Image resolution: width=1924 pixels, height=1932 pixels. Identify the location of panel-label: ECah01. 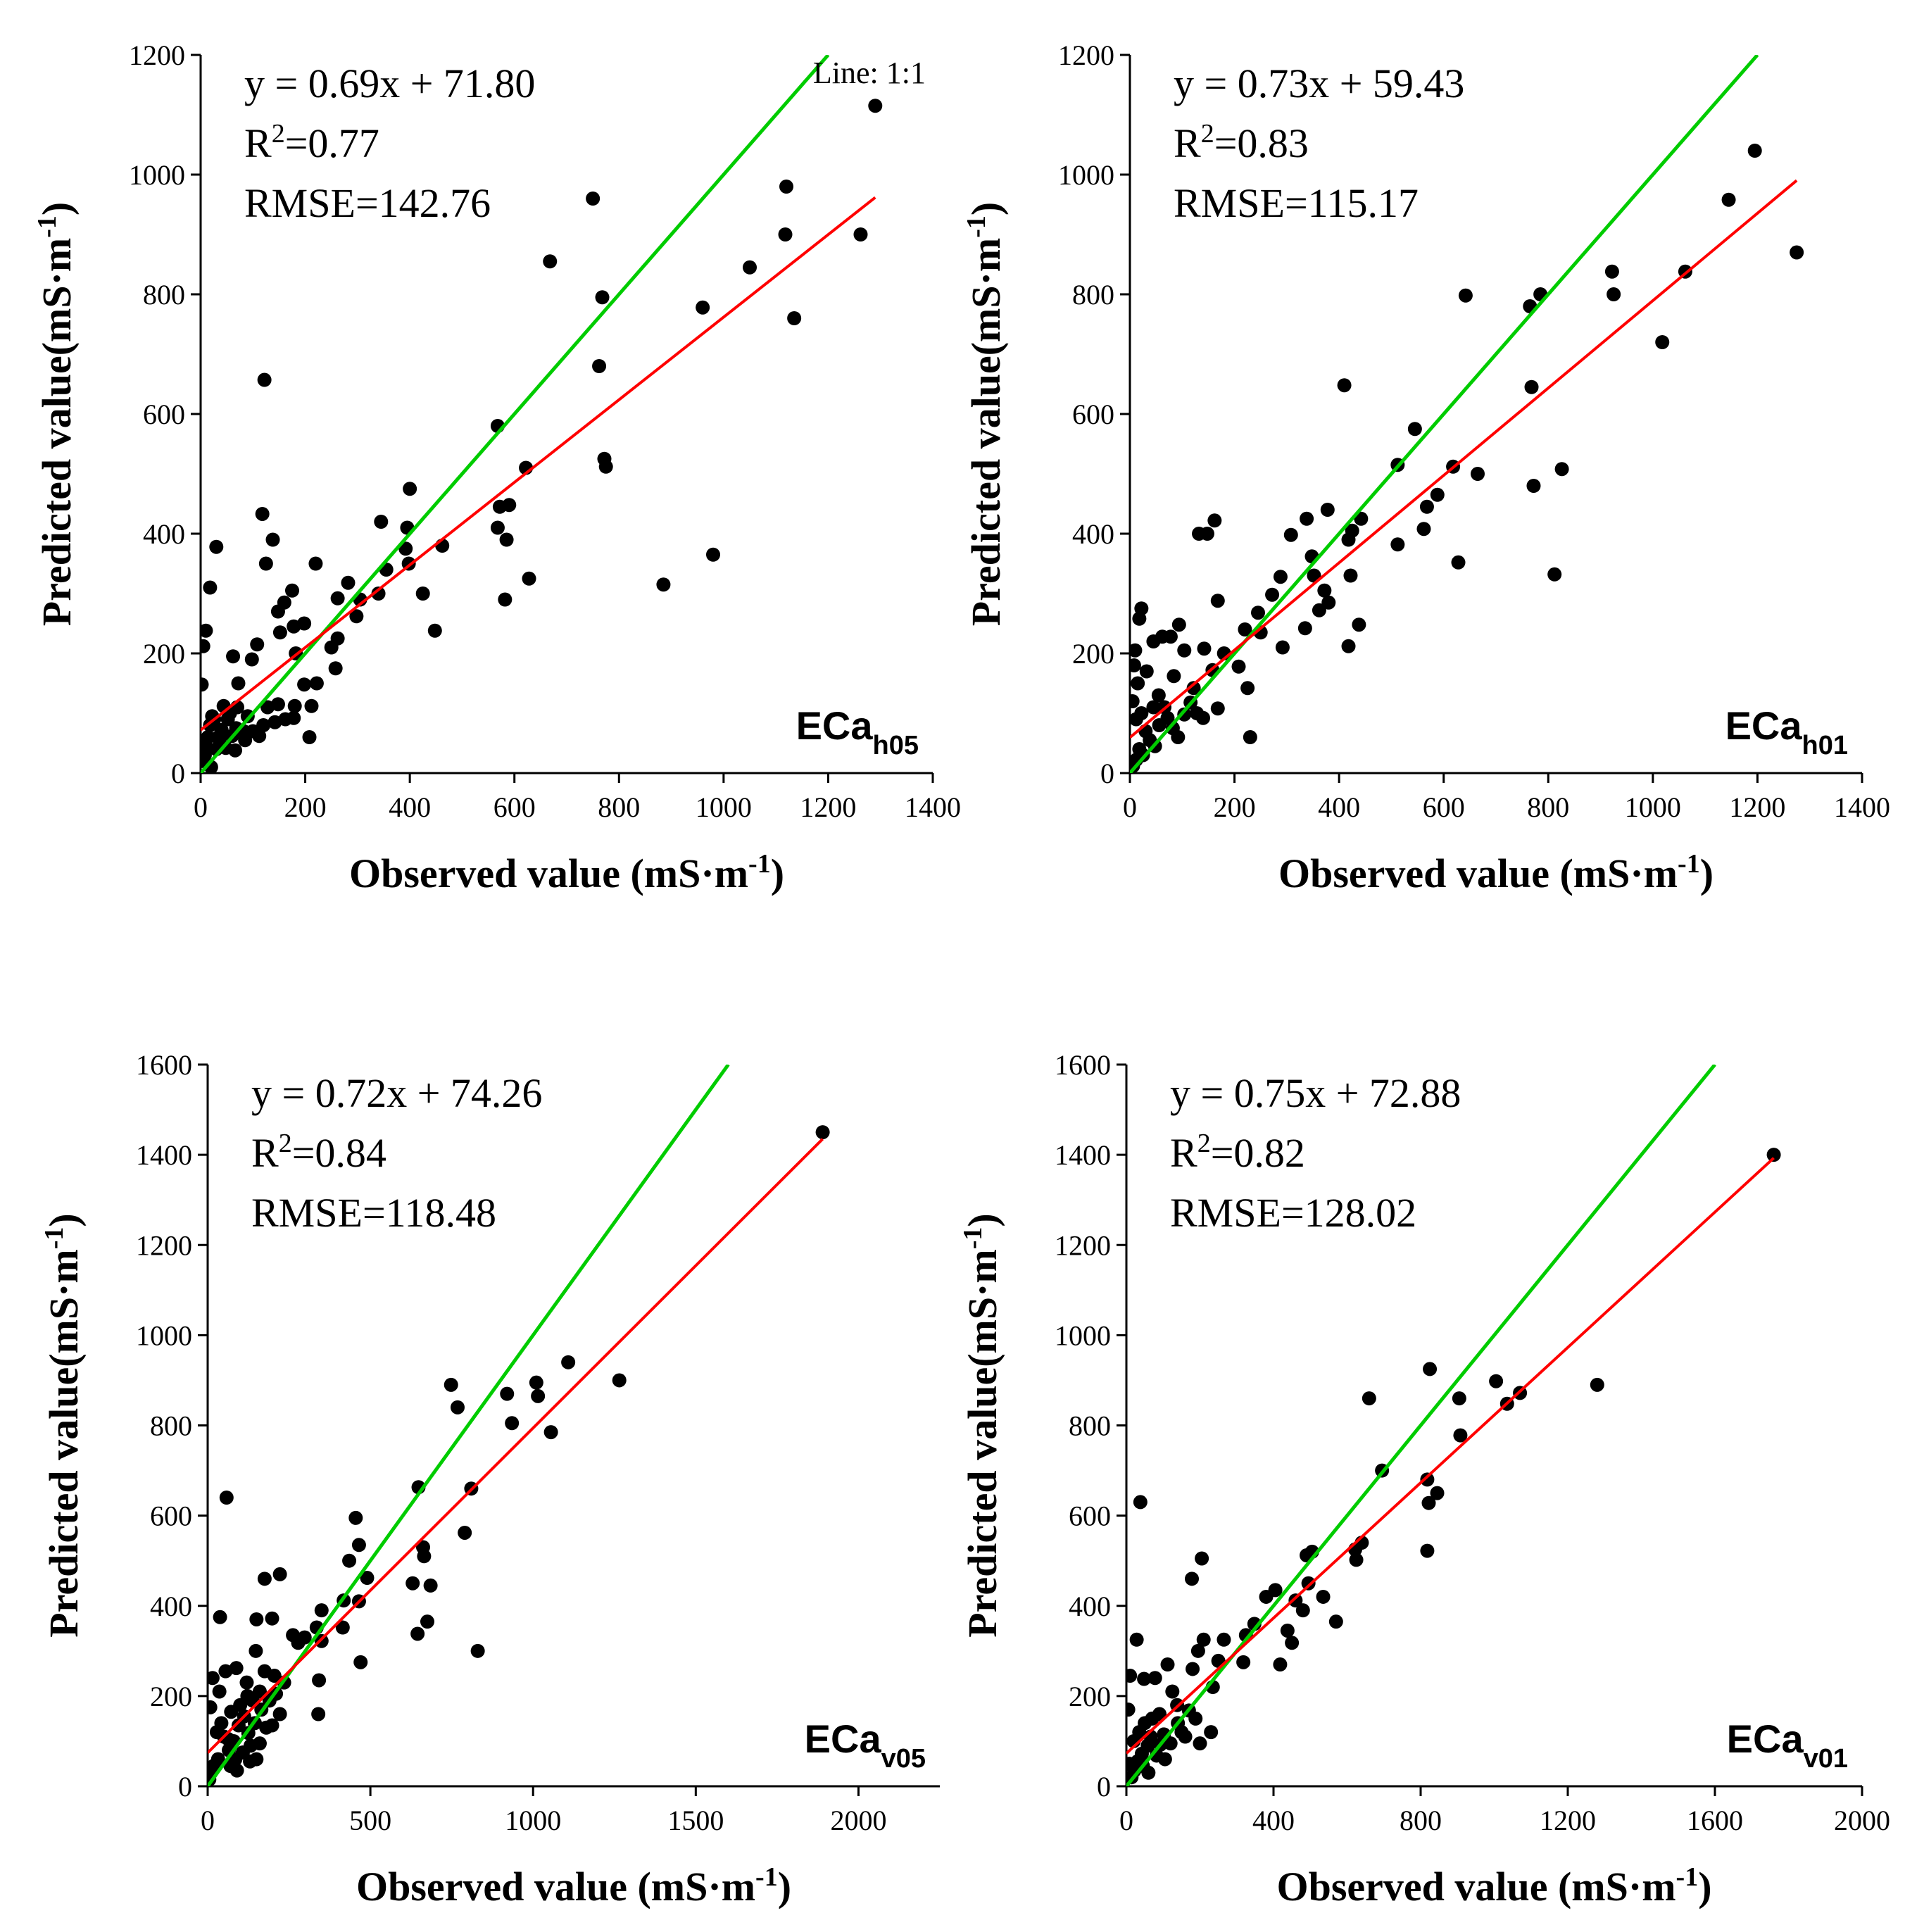
(1786, 731).